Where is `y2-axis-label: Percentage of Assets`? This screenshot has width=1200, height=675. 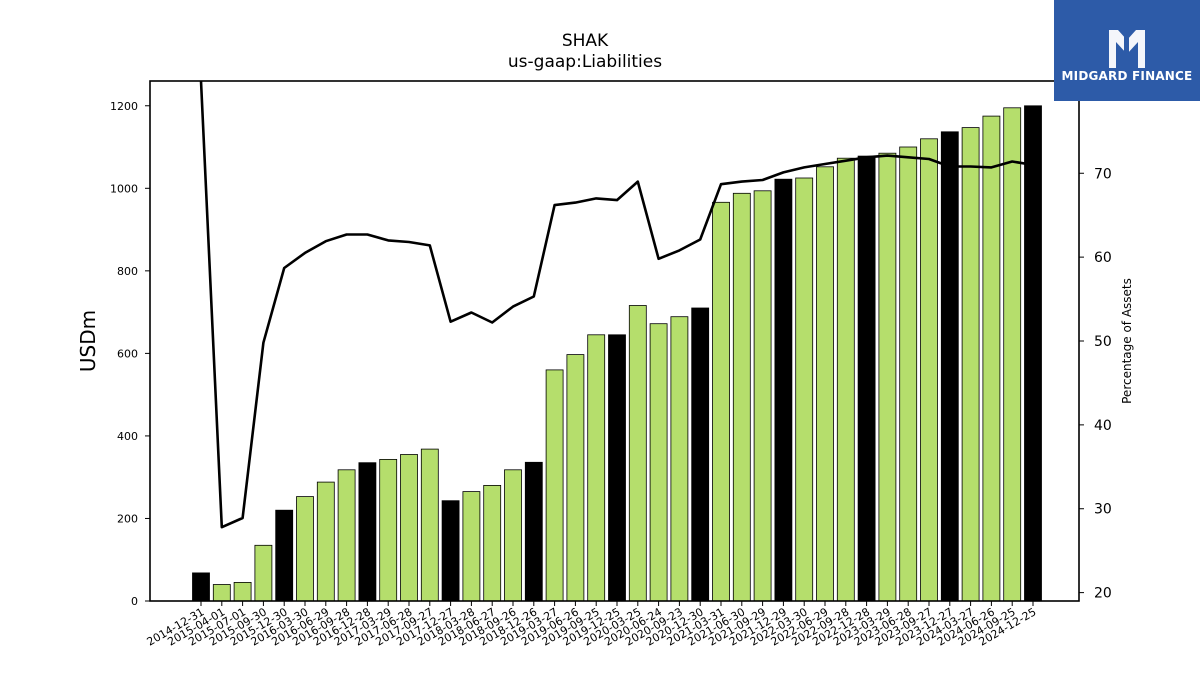 y2-axis-label: Percentage of Assets is located at coordinates (1127, 341).